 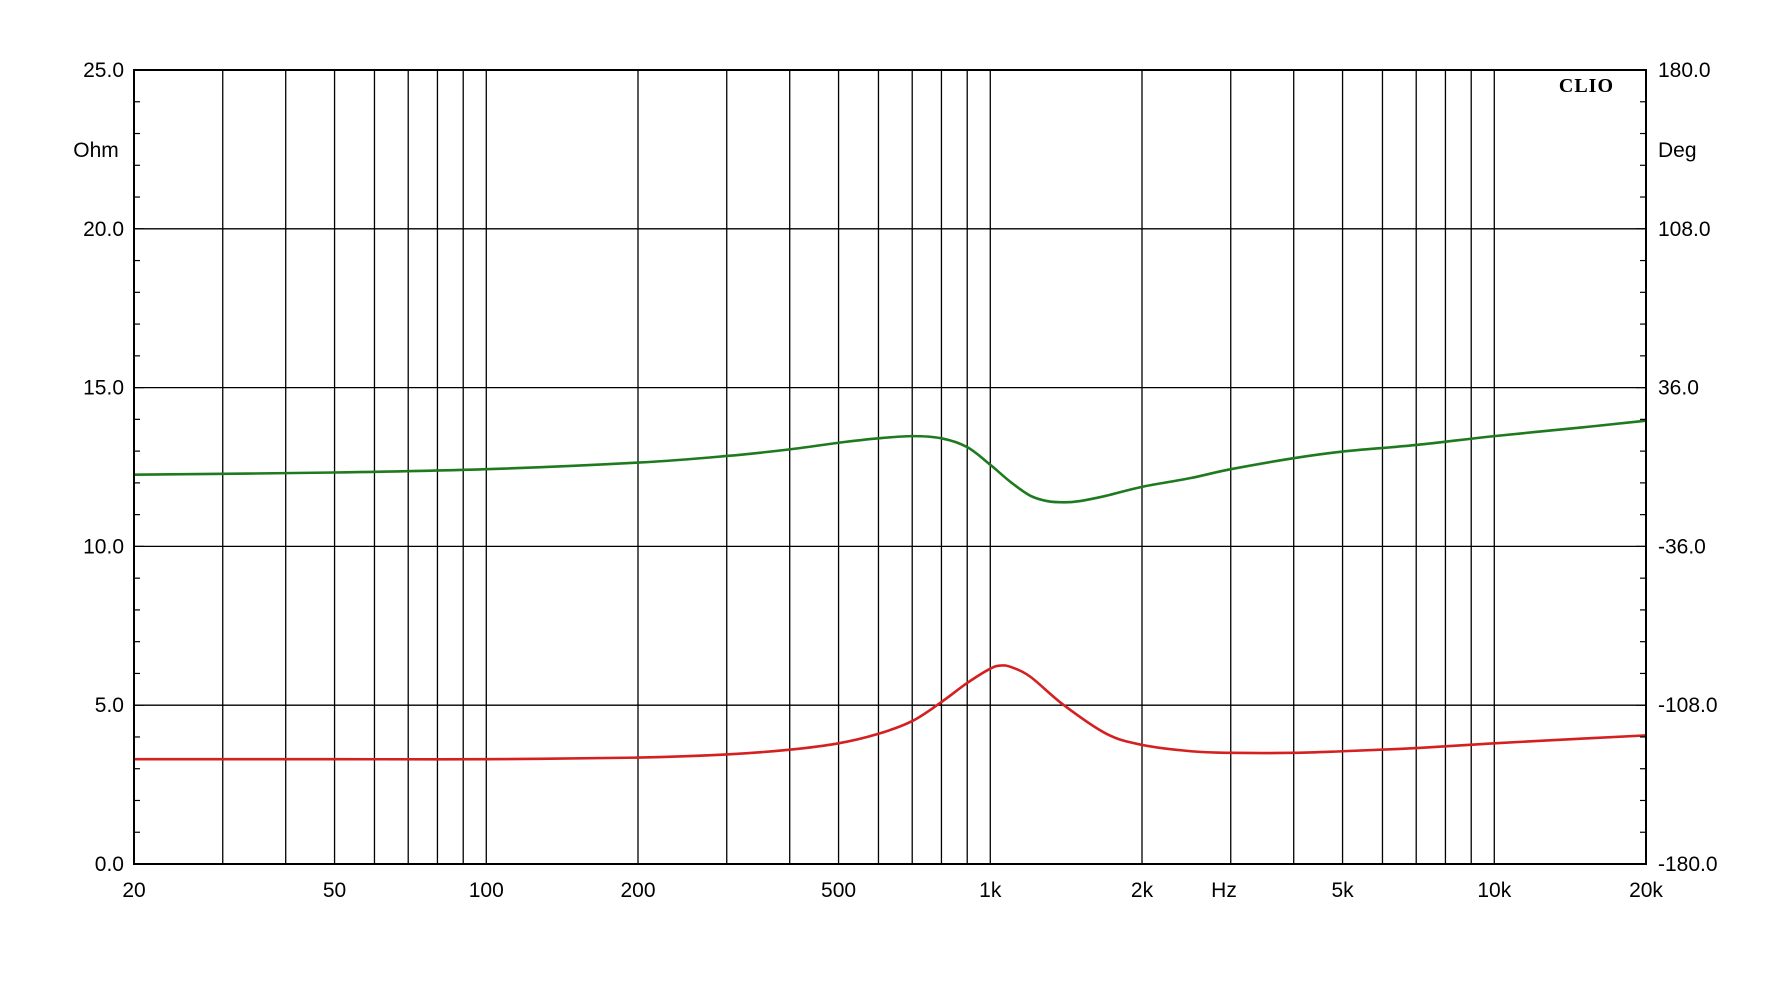 What do you see at coordinates (1342, 890) in the screenshot?
I see `x-tick-label: 5k` at bounding box center [1342, 890].